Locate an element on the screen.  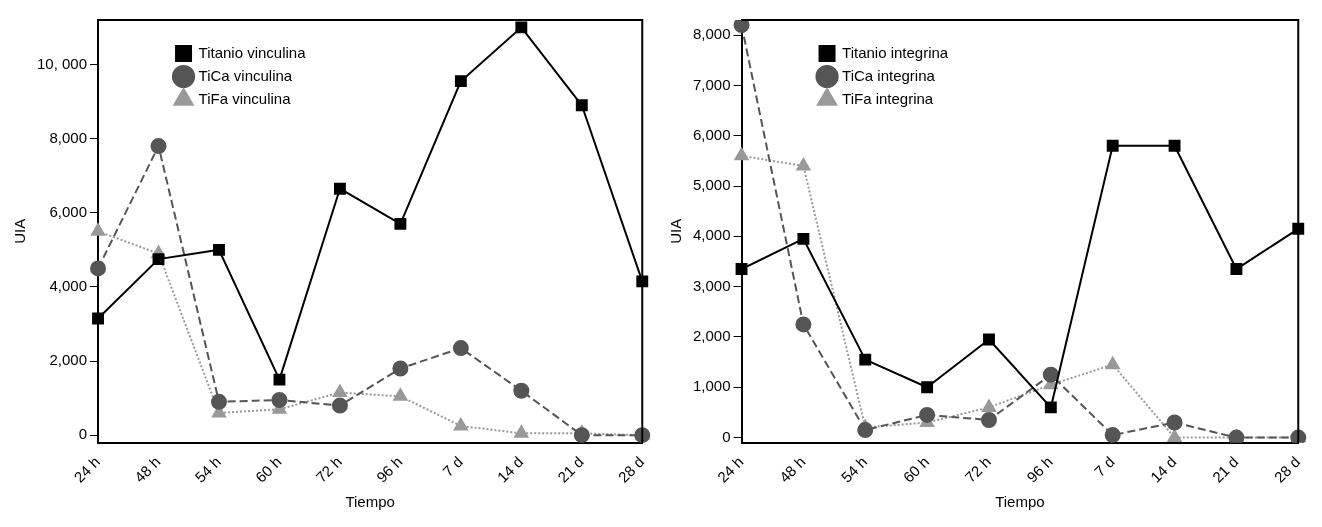
legend-label: TiFa integrina is located at coordinates (888, 98).